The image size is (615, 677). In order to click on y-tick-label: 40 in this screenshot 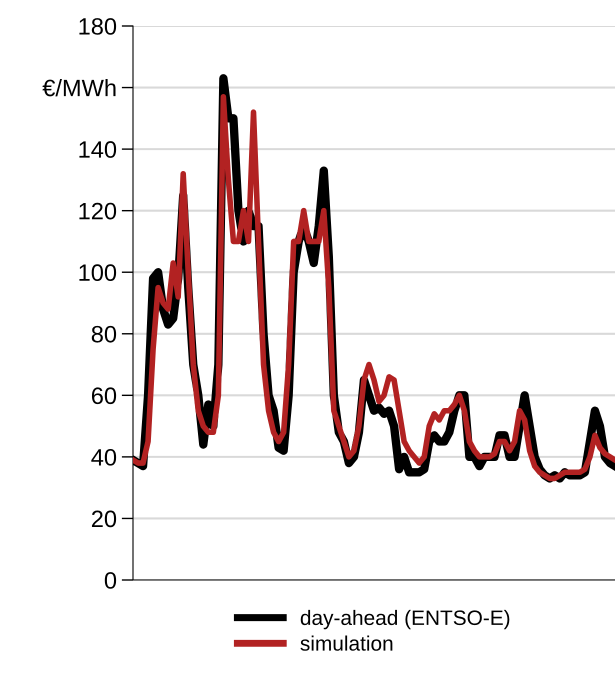, I will do `click(103, 457)`.